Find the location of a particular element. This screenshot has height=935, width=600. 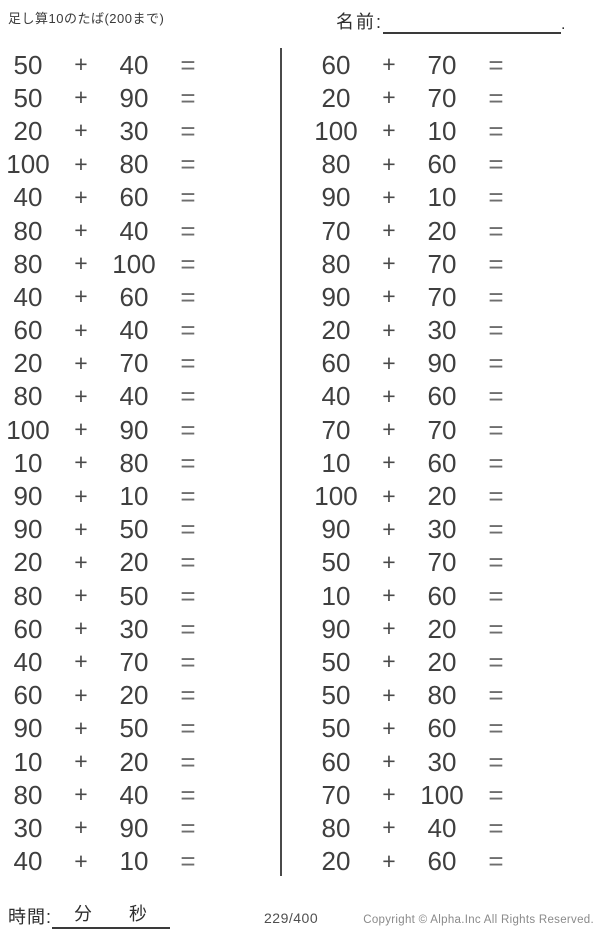

operand-a: 90 is located at coordinates (336, 296).